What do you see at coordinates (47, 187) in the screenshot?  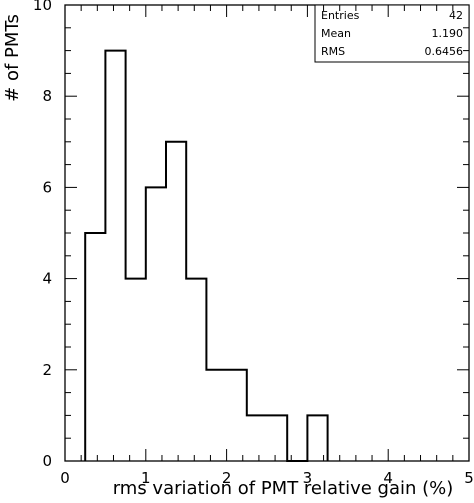 I see `y-tick-label: 6` at bounding box center [47, 187].